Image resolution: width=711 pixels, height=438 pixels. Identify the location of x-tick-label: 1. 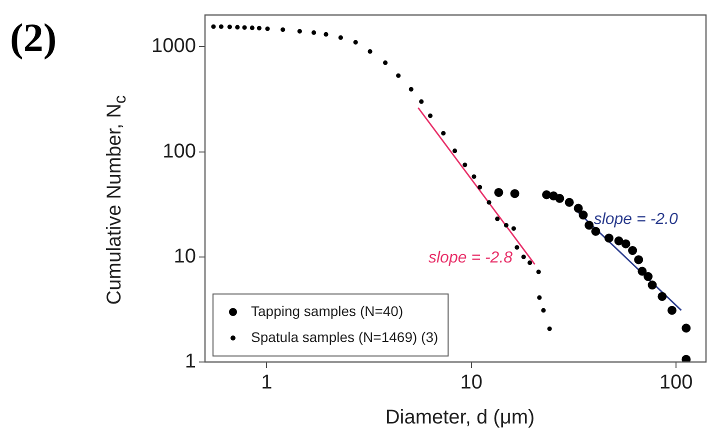
(266, 383).